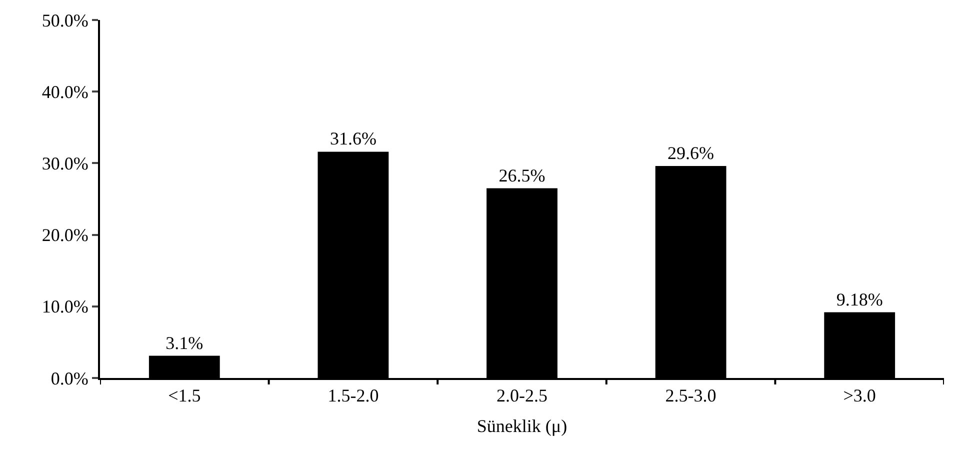  Describe the element at coordinates (353, 396) in the screenshot. I see `x-tick-label: 1.5-2.0` at that location.